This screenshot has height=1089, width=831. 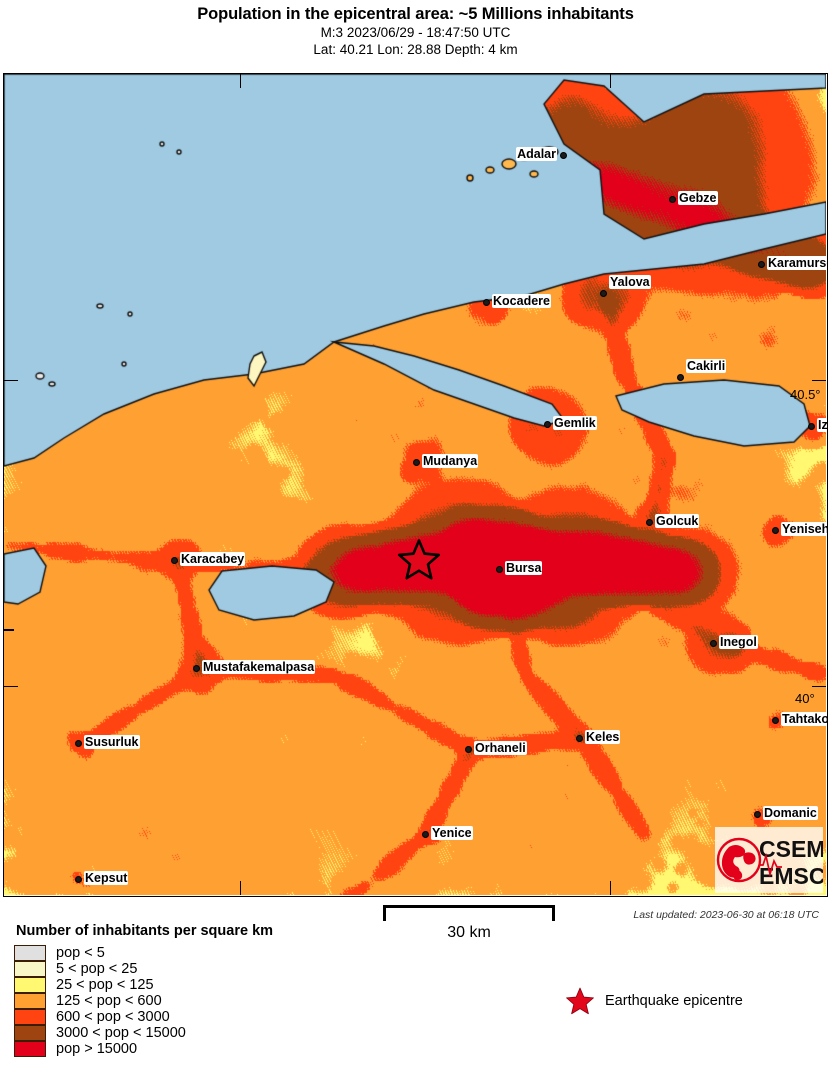 I want to click on earthquake-epicentre-marker, so click(x=419, y=562).